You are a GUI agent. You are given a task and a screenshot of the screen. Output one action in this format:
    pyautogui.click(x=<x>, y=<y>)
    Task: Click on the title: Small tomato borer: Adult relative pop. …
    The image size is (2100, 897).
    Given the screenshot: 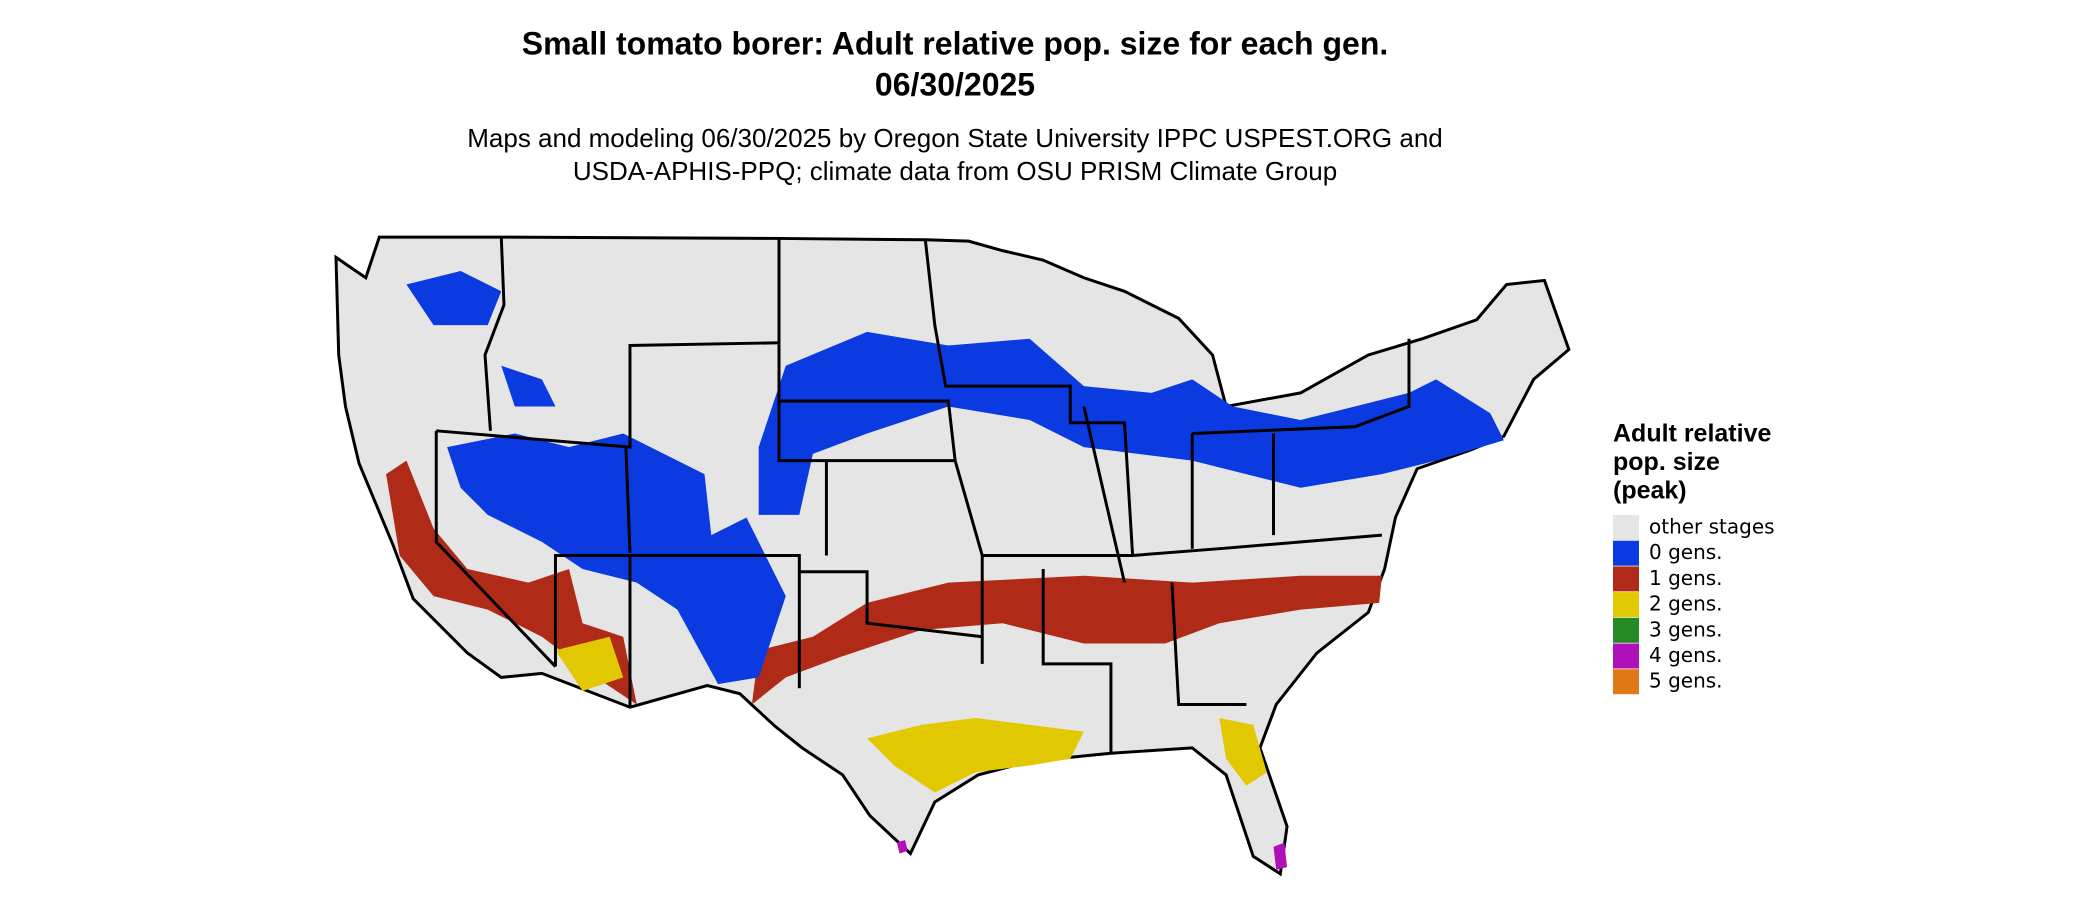 What is the action you would take?
    pyautogui.click(x=955, y=43)
    